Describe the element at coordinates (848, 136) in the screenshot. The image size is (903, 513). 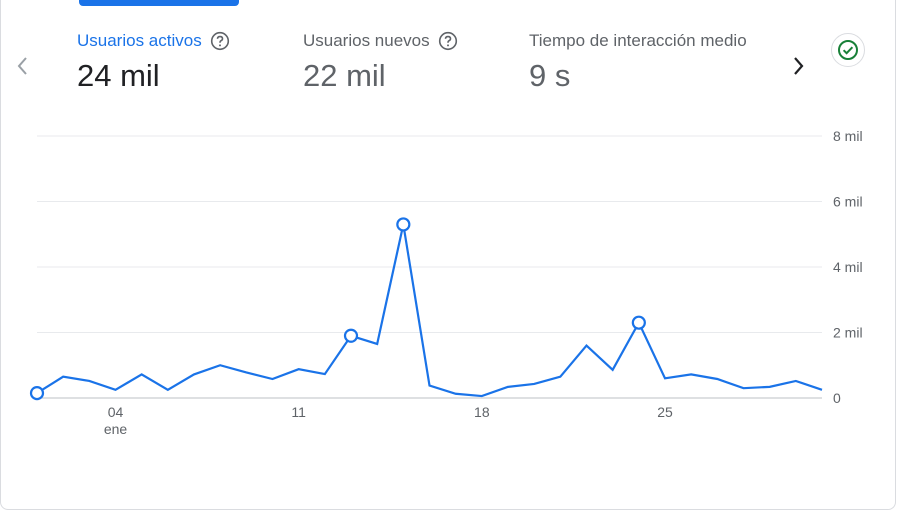
I see `y-tick-label: 8 mil` at that location.